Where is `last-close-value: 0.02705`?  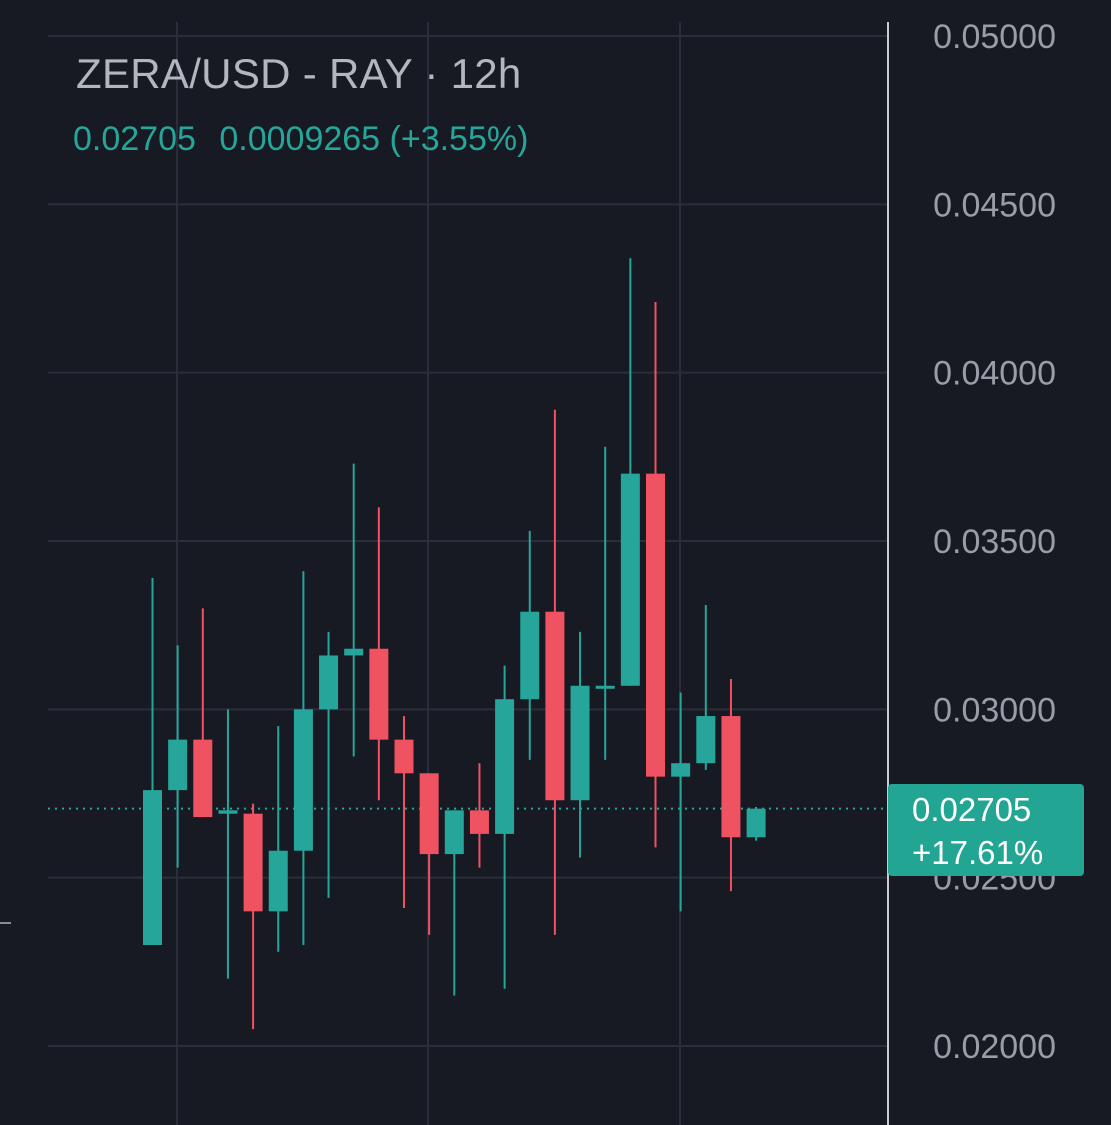
last-close-value: 0.02705 is located at coordinates (134, 139).